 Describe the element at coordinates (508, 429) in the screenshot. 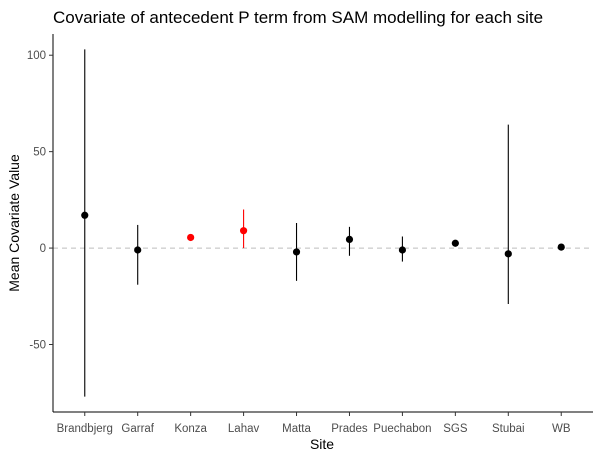

I see `x-tick-label: Stubai` at that location.